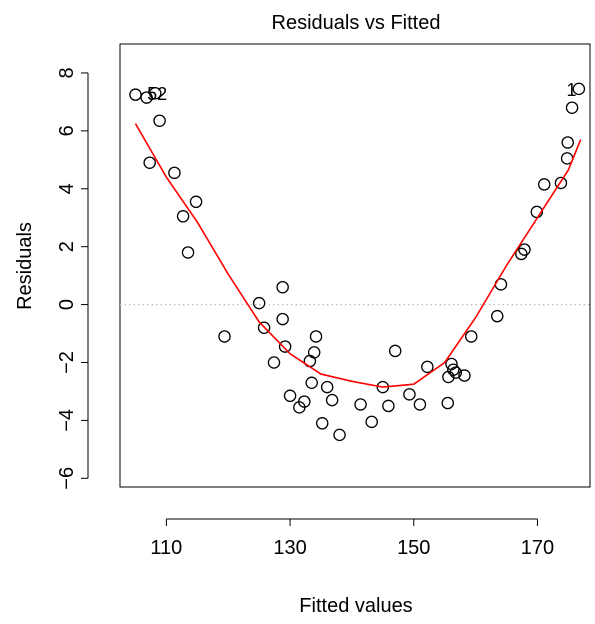 The width and height of the screenshot is (595, 624). I want to click on y-tick-label: 6, so click(67, 130).